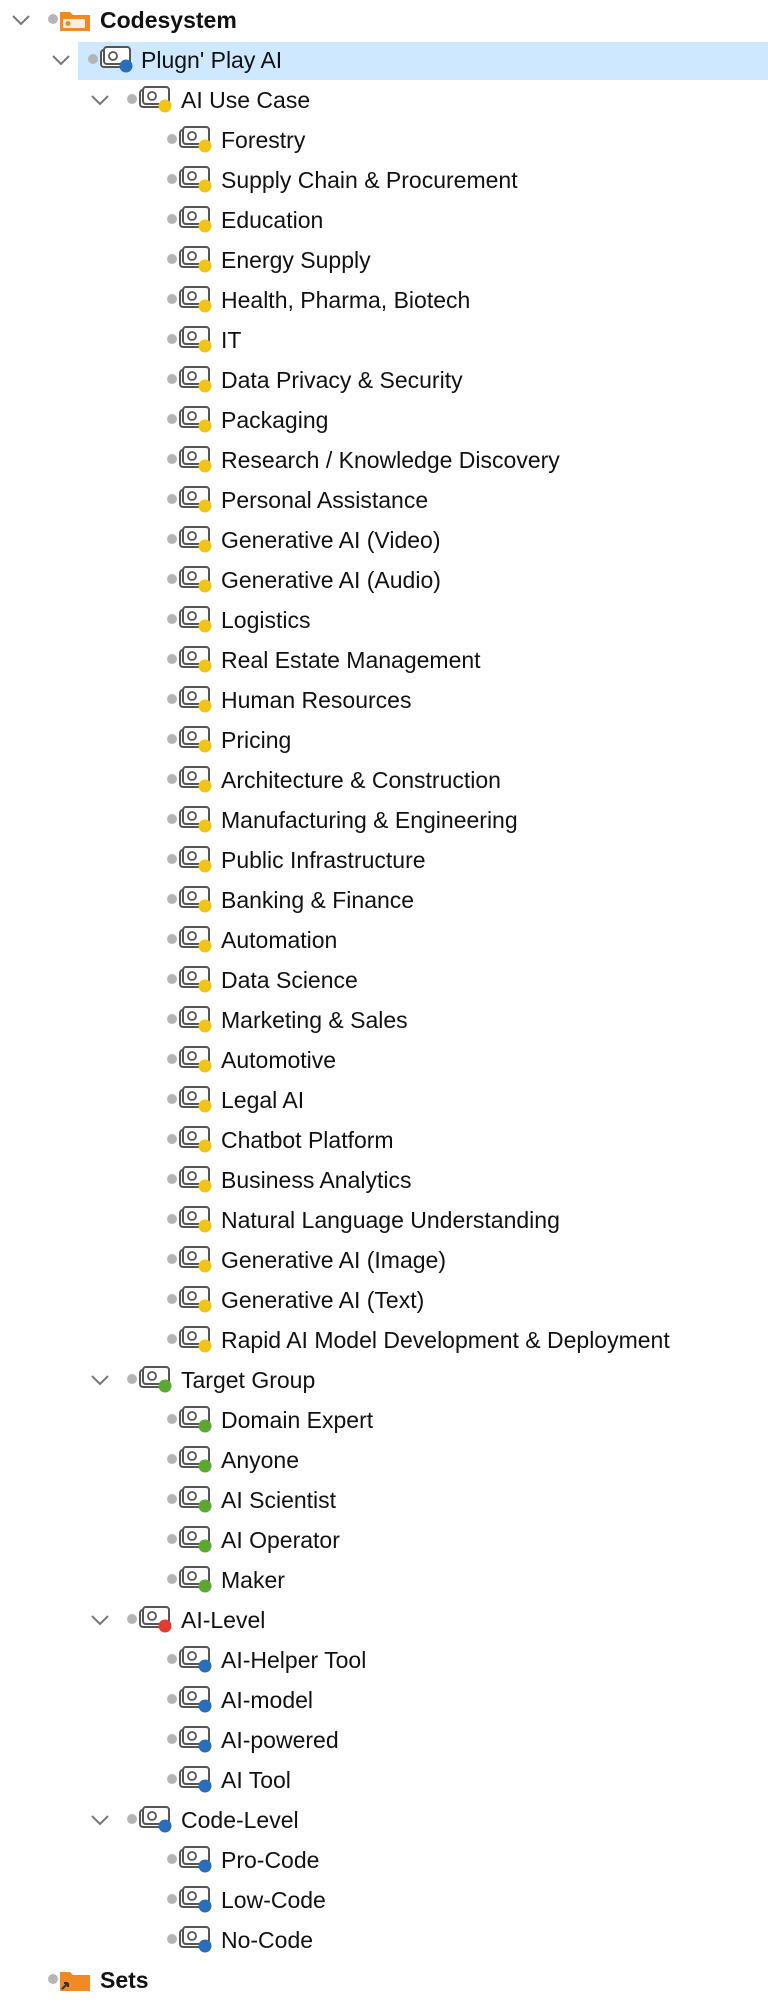  I want to click on tree-node-code: Manufacturing & Engineering, so click(384, 820).